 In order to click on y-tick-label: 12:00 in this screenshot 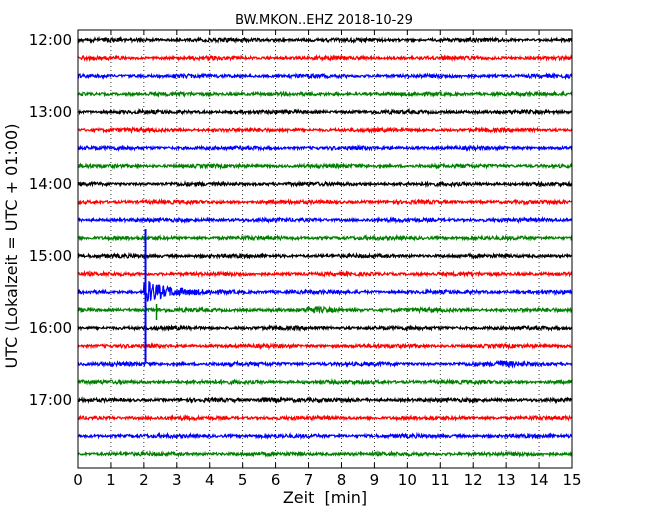, I will do `click(50, 40)`.